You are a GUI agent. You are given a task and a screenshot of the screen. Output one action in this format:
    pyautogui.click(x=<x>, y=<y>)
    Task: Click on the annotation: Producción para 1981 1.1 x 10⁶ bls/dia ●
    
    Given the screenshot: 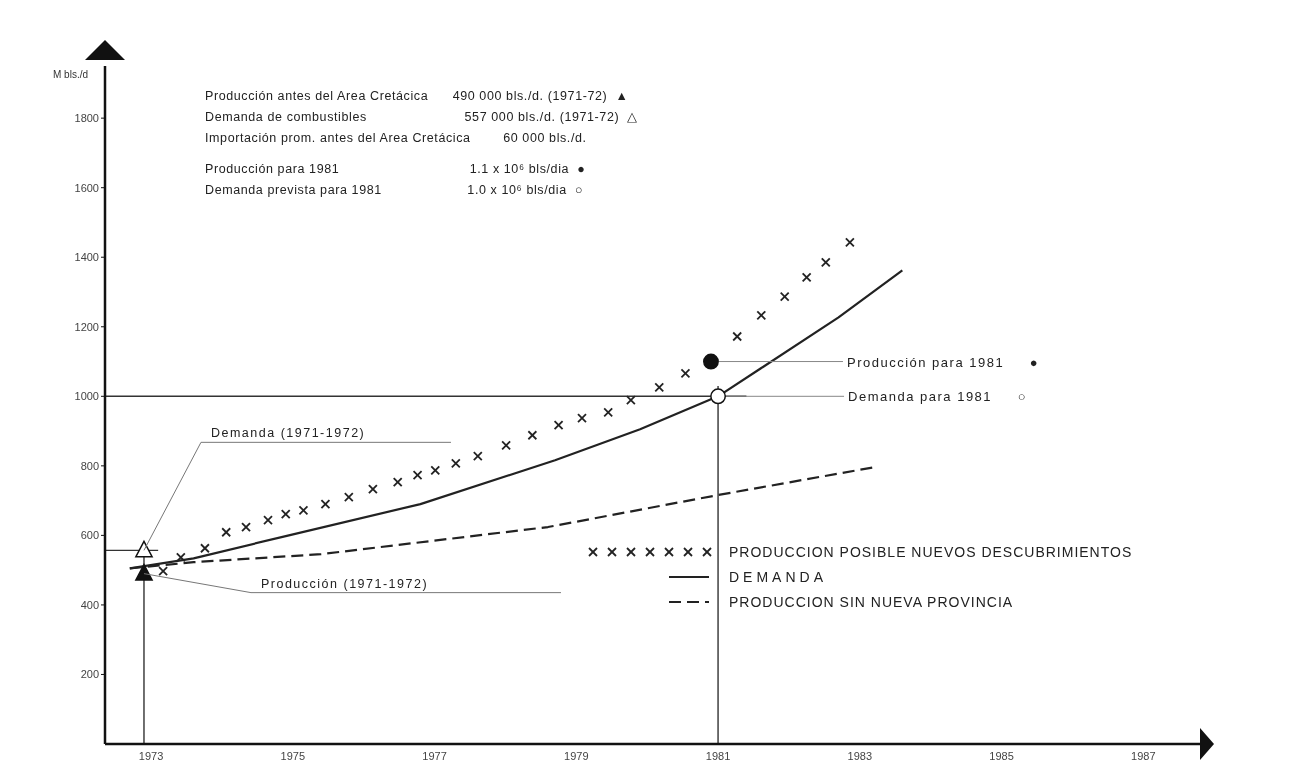 What is the action you would take?
    pyautogui.click(x=395, y=169)
    